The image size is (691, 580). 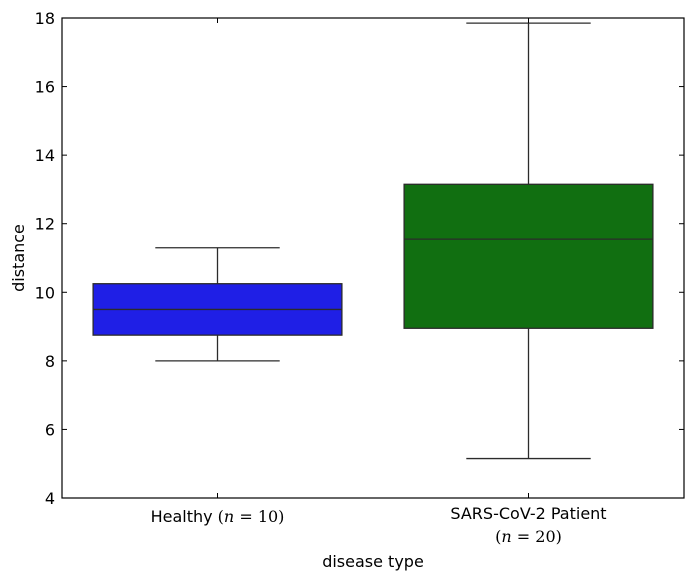 What do you see at coordinates (218, 516) in the screenshot?
I see `x-tick-label-healthy: Healthy (n = 10)` at bounding box center [218, 516].